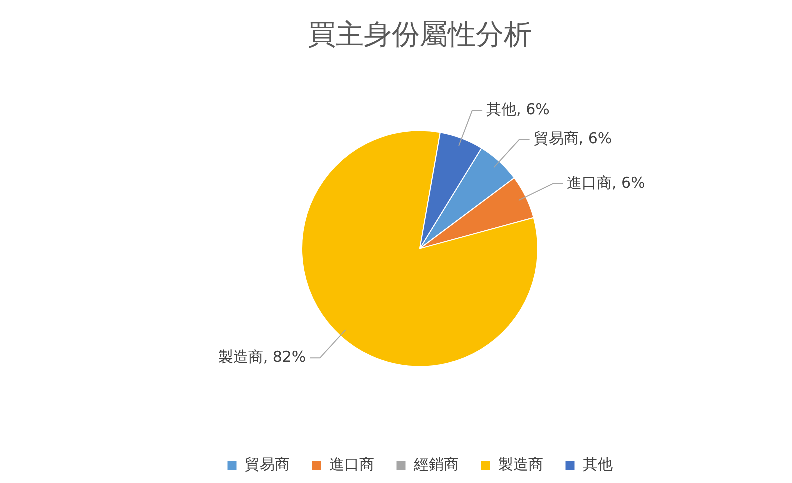 This screenshot has height=483, width=792. I want to click on data-label: 進口商, 6%, so click(606, 183).